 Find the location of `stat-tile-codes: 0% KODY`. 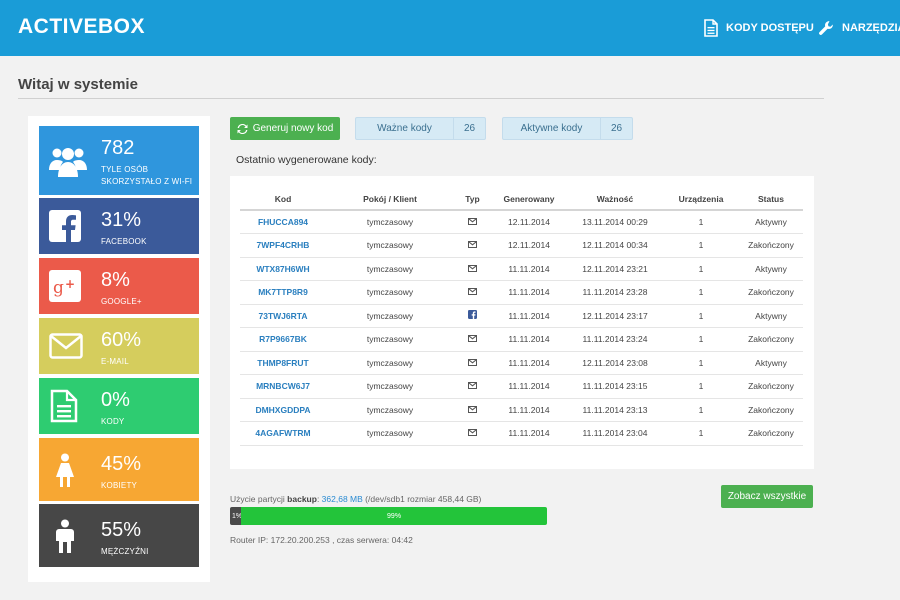

stat-tile-codes: 0% KODY is located at coordinates (119, 406).